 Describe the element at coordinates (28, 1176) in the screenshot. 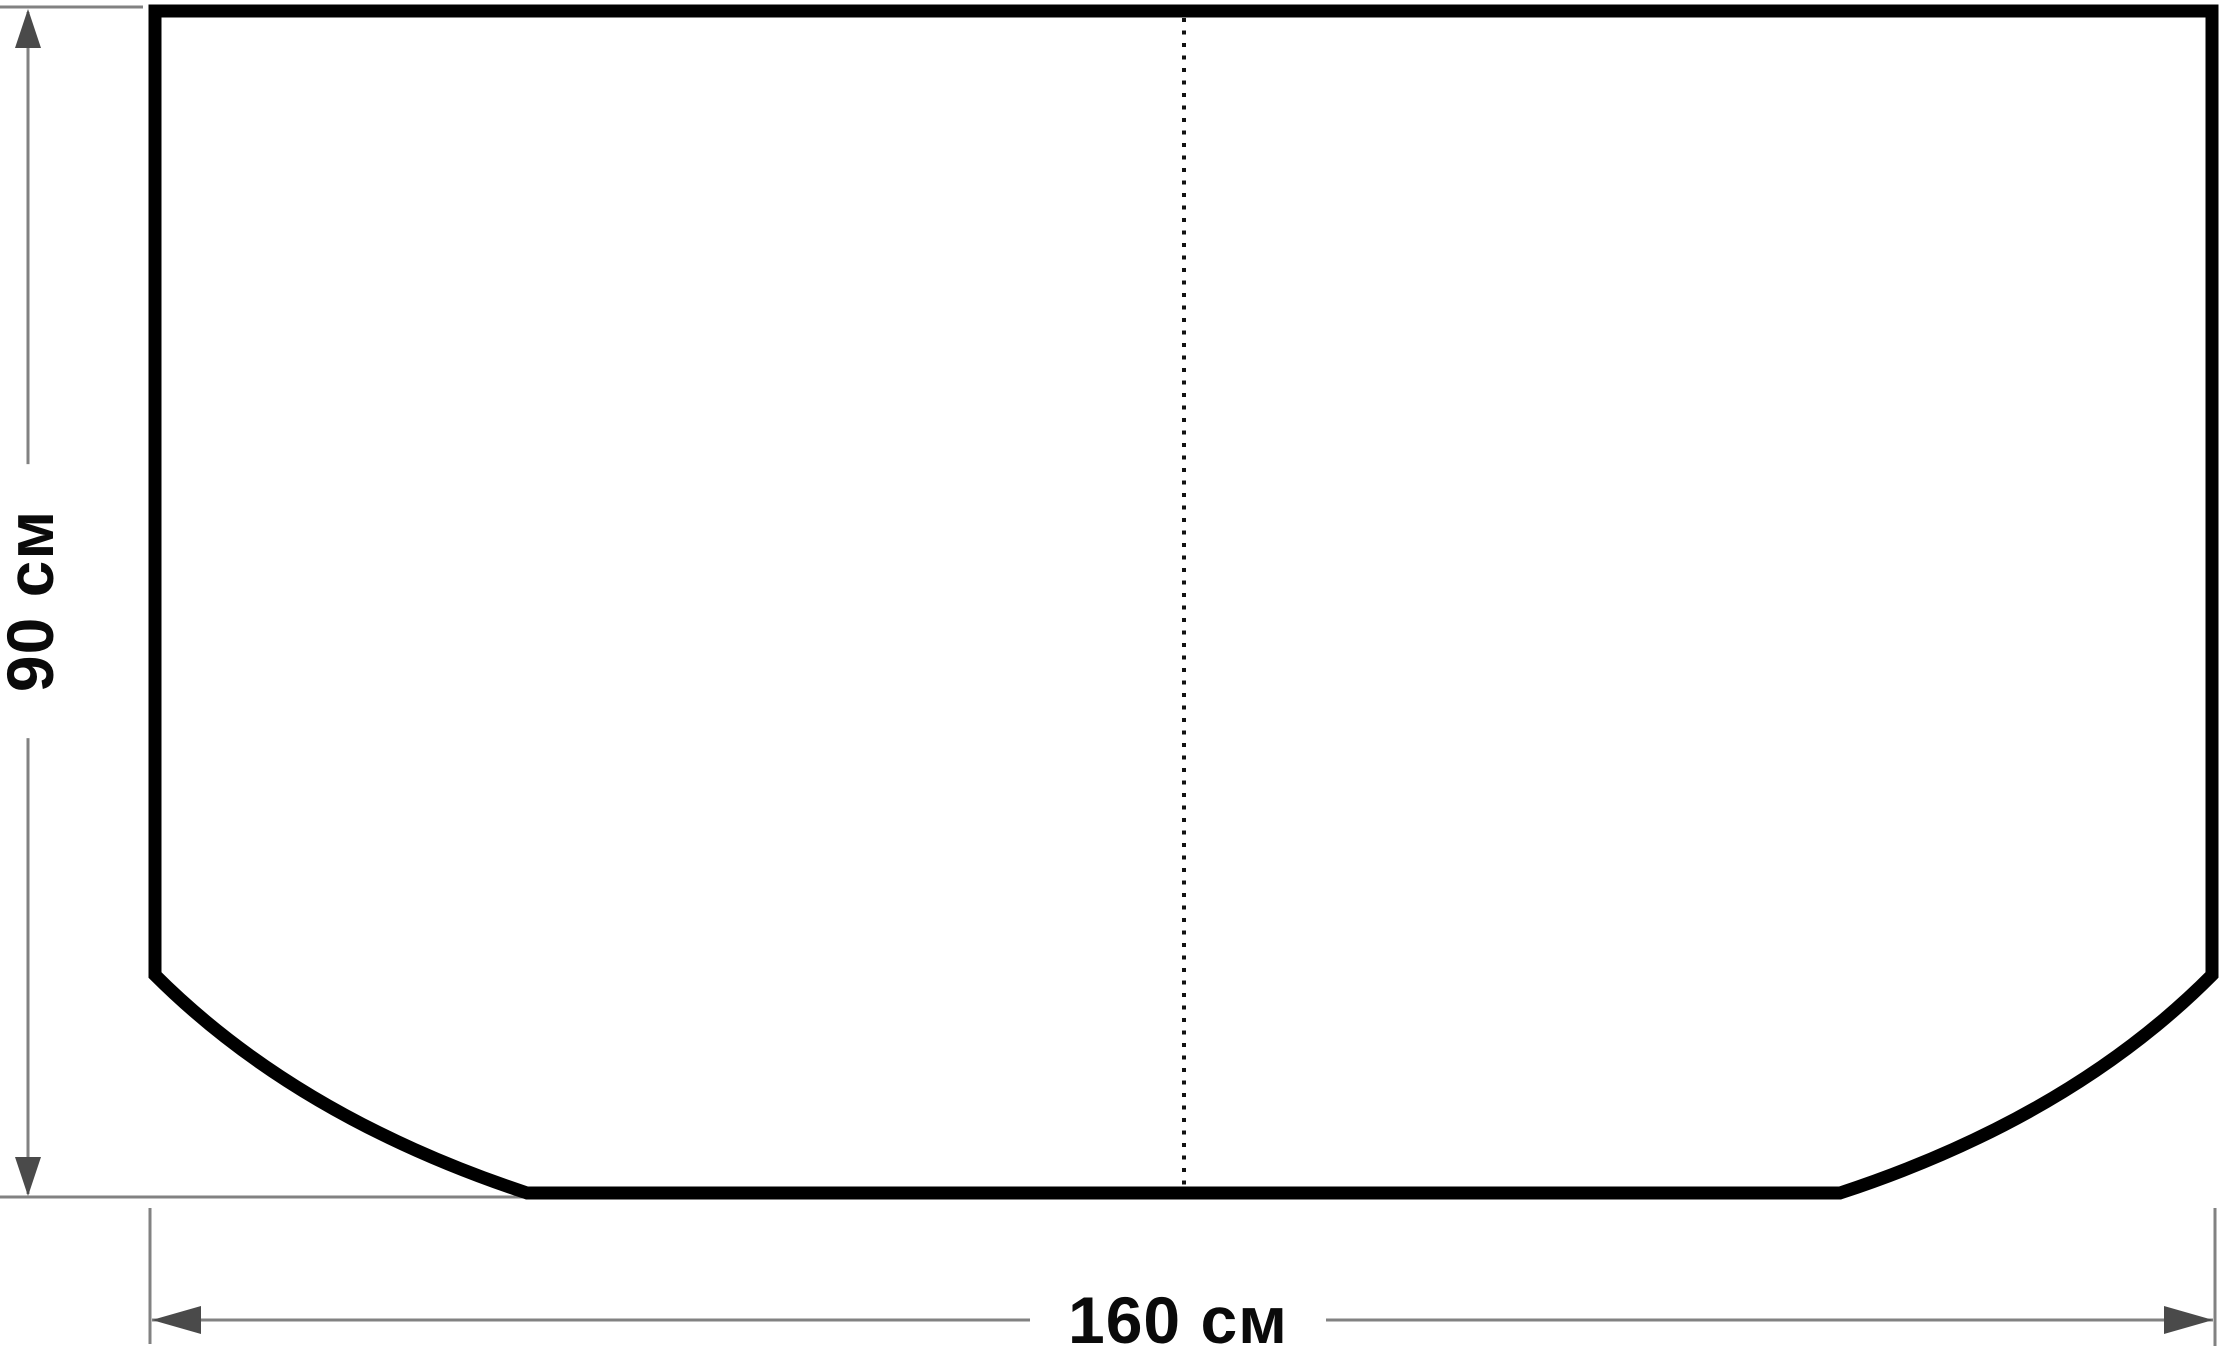

I see `height-arrowhead-down-icon` at that location.